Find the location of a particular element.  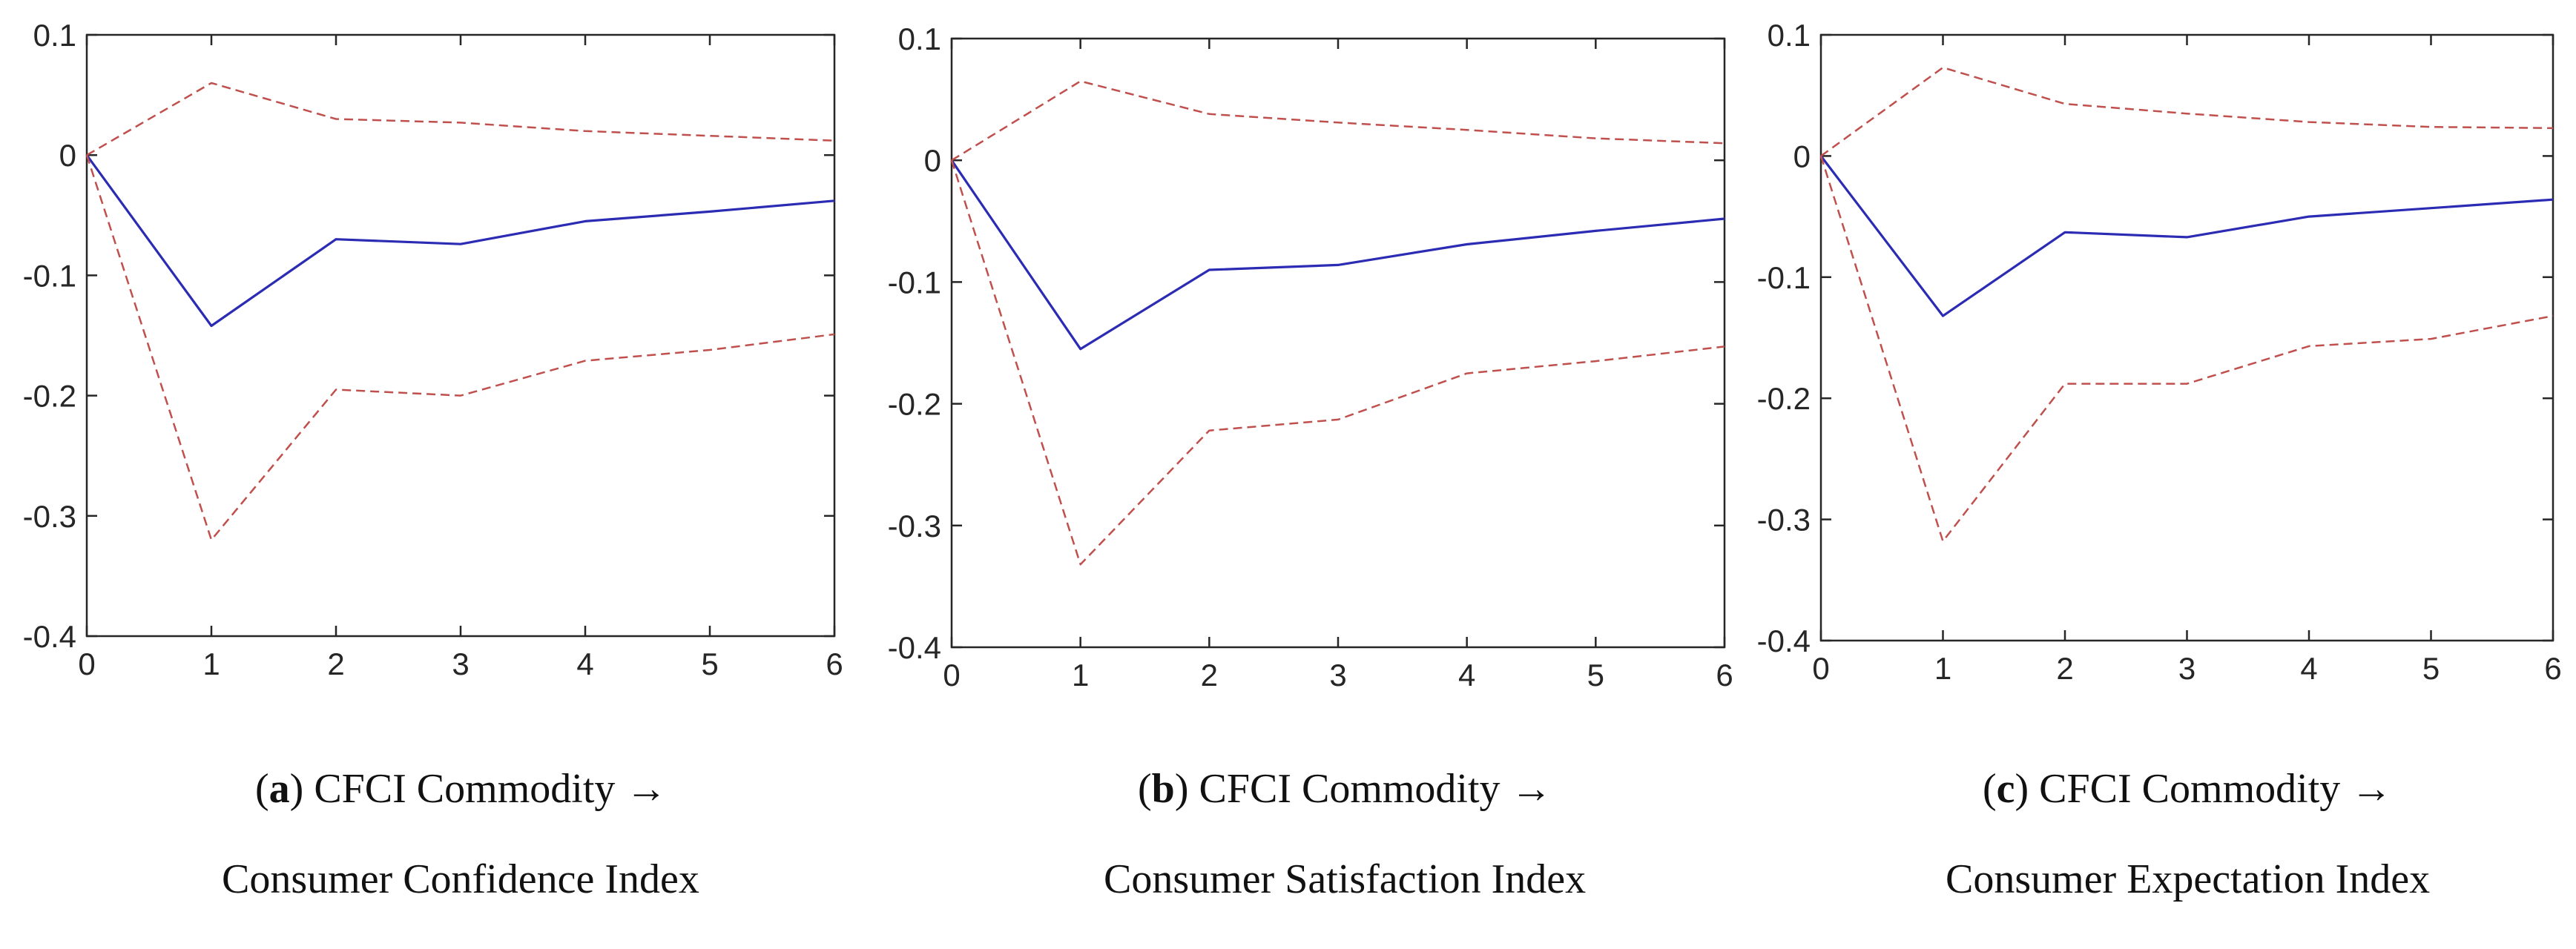

x-tick-label-b-0: 0 is located at coordinates (951, 675).